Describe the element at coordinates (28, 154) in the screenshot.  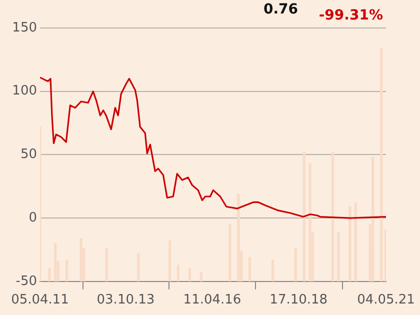
I see `y-tick-label: 50` at that location.